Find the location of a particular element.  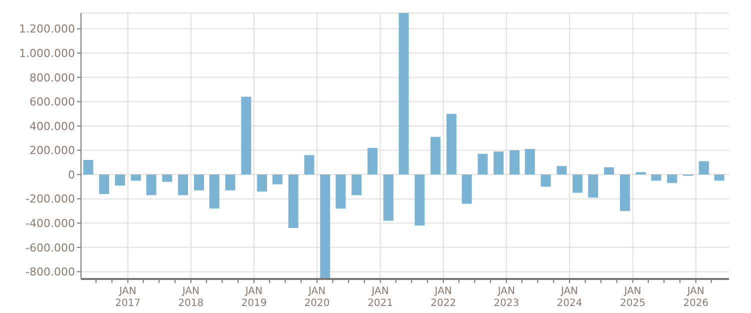

x-tick-label: JAN 2018 is located at coordinates (191, 297).